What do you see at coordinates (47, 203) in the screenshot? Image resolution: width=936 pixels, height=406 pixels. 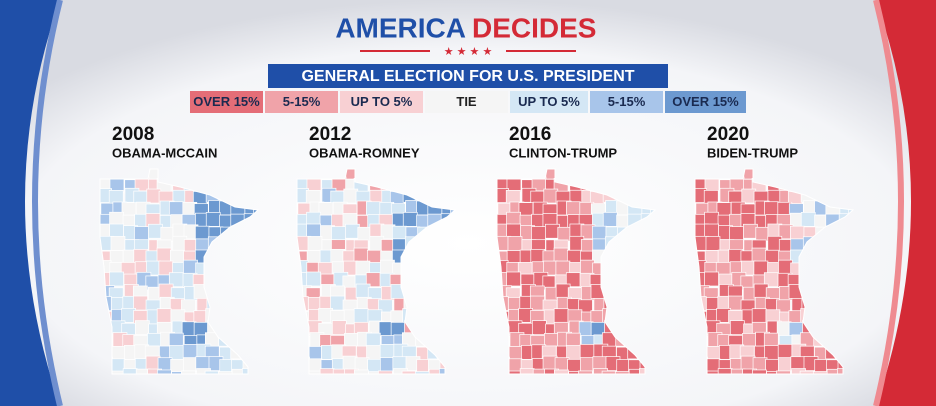 I see `blue-arc-edge` at bounding box center [47, 203].